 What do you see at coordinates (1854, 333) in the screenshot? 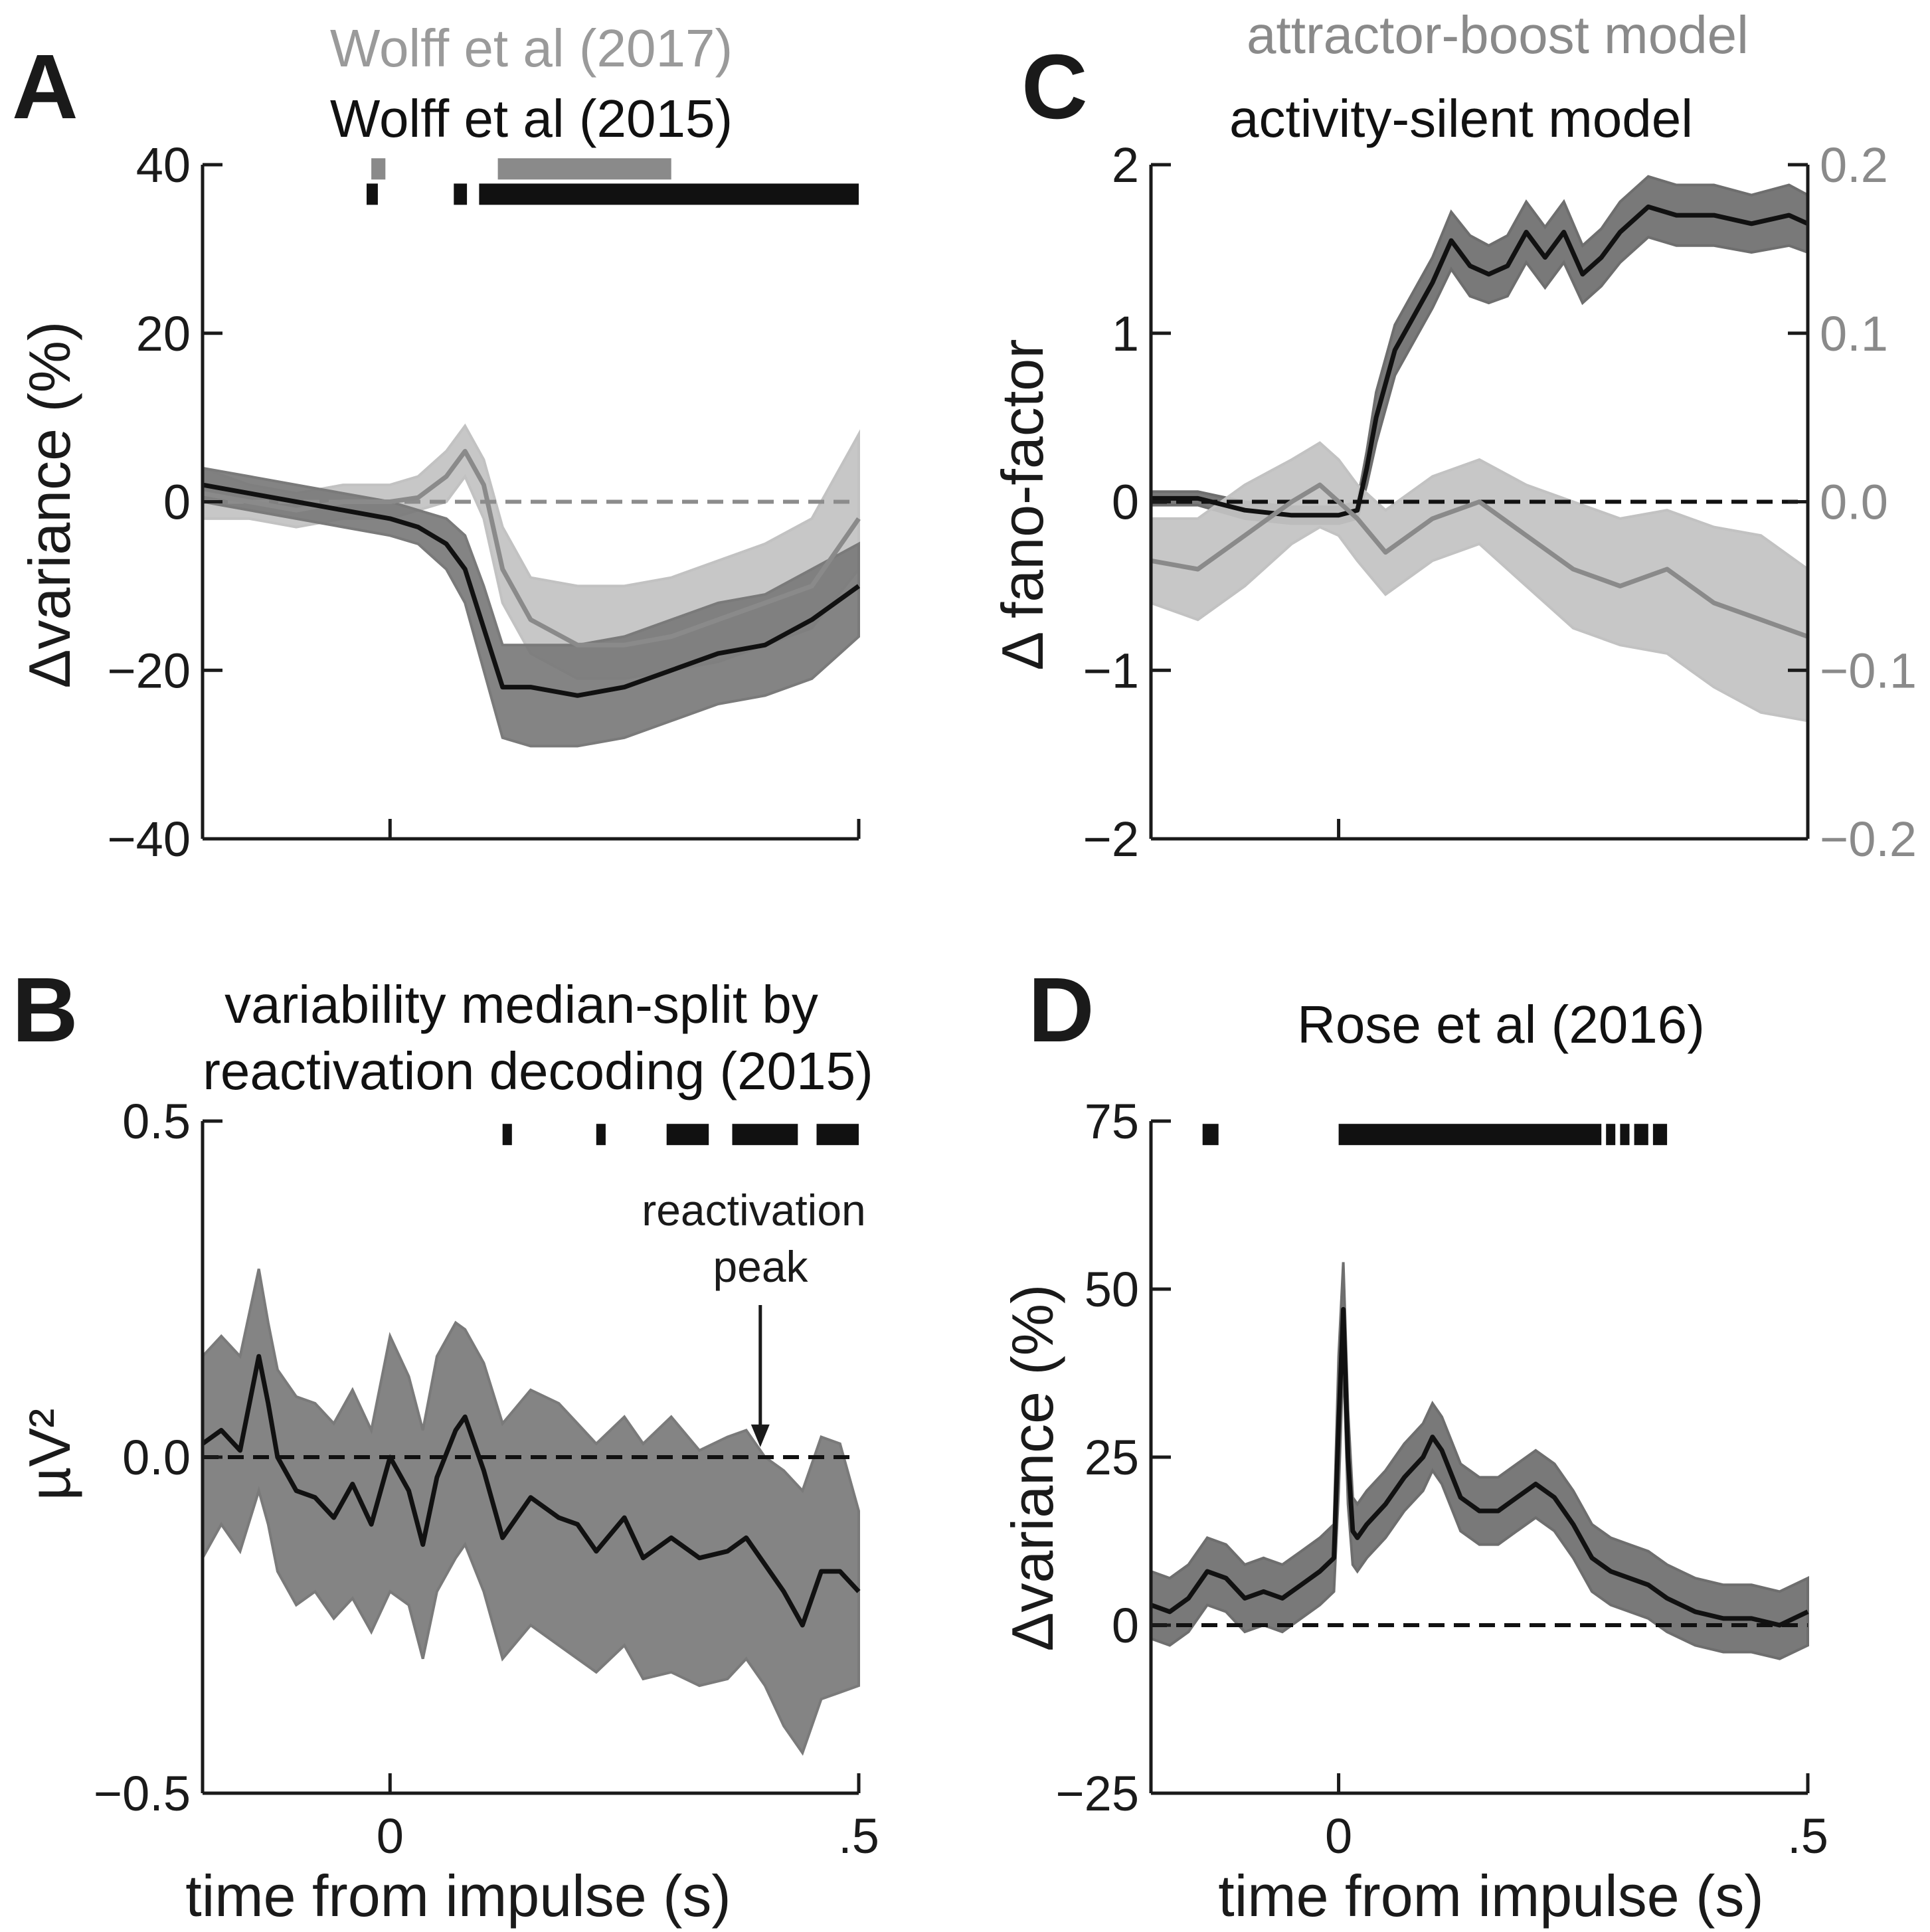
I see `panel-c-y2tick-label-1: 0.1` at bounding box center [1854, 333].